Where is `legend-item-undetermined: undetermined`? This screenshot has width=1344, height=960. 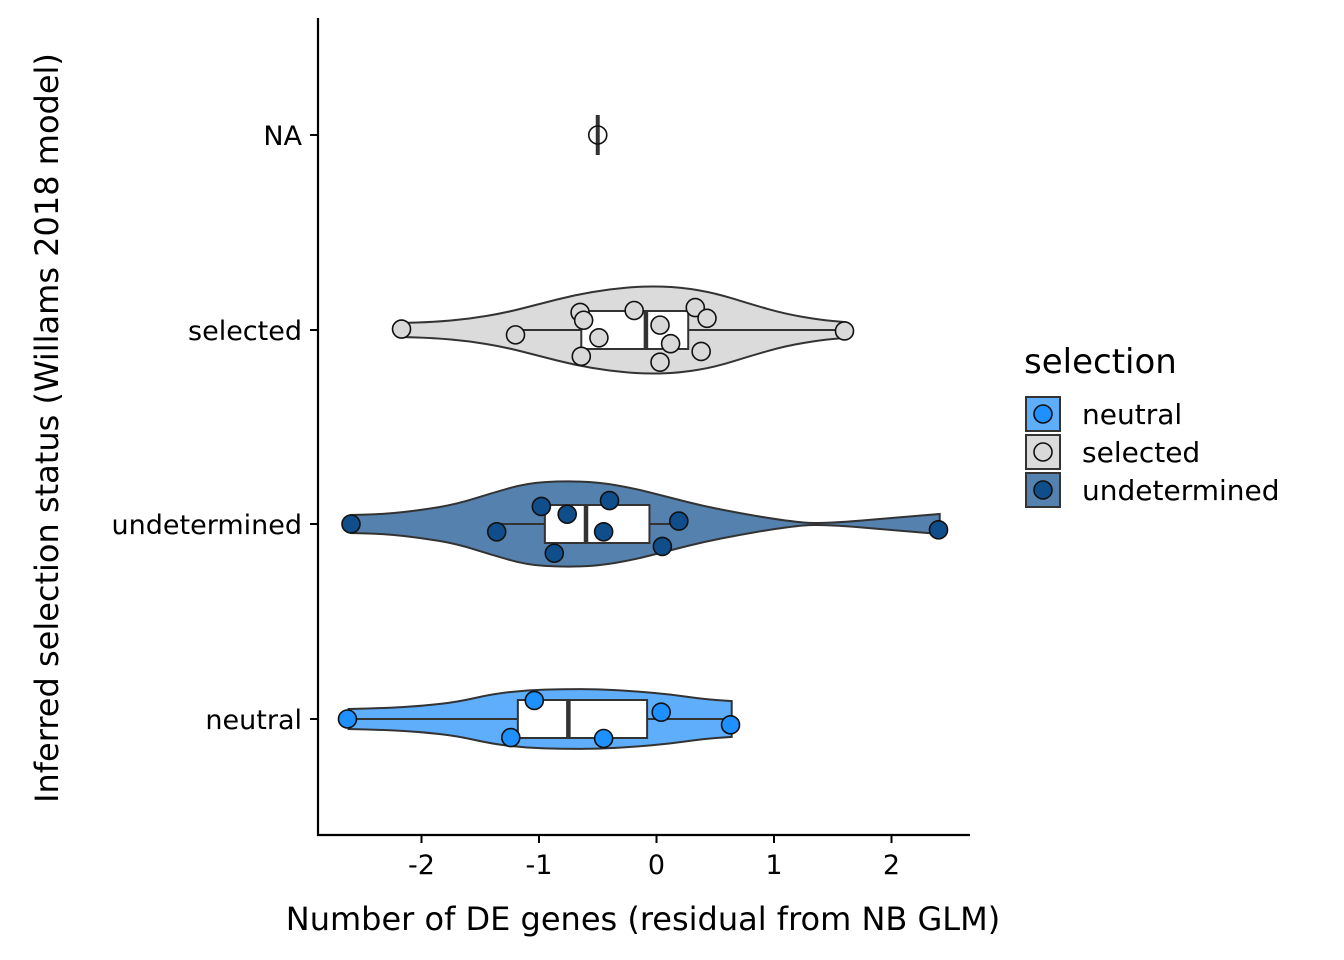
legend-item-undetermined: undetermined is located at coordinates (1152, 490).